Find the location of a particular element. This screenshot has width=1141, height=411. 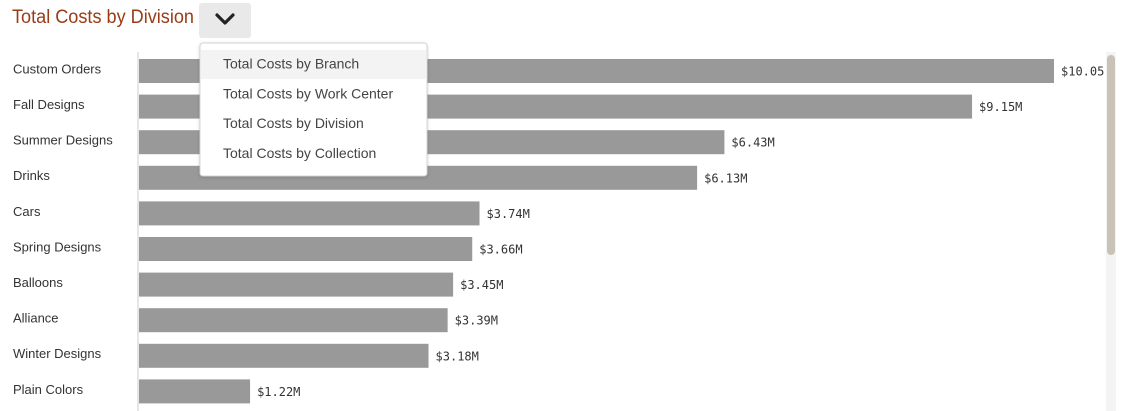

value-label: $3.45M is located at coordinates (481, 285).